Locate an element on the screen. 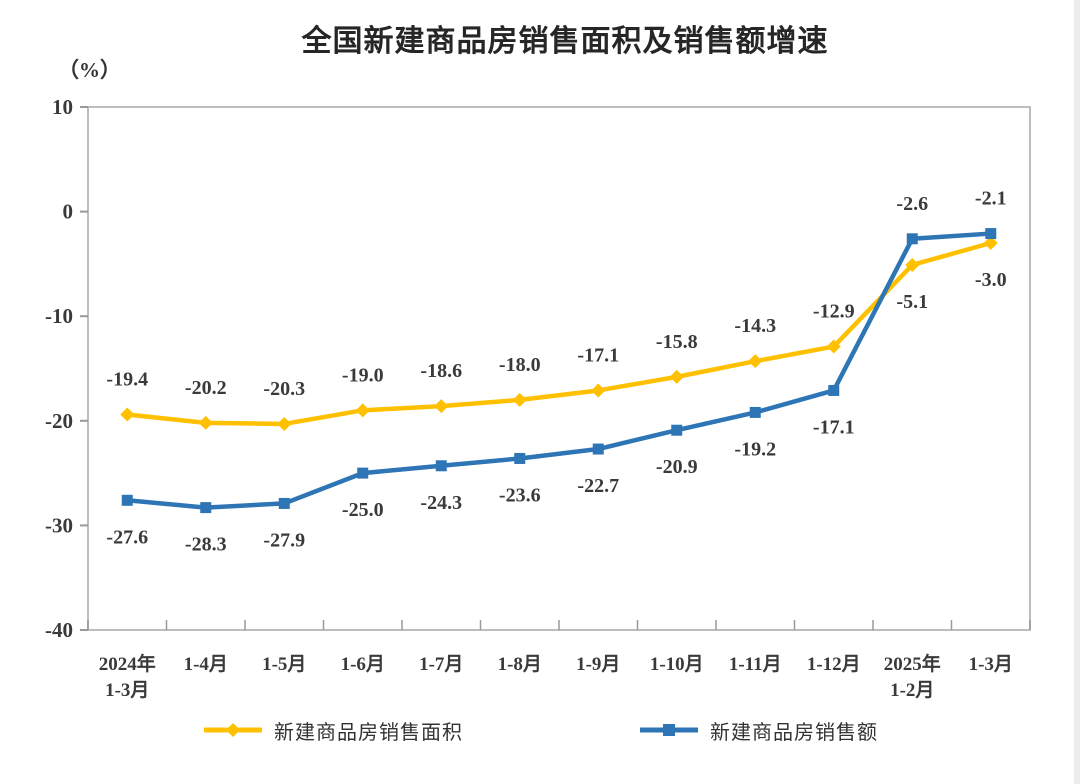 This screenshot has height=784, width=1080. data-point-label: -20.2 is located at coordinates (206, 388).